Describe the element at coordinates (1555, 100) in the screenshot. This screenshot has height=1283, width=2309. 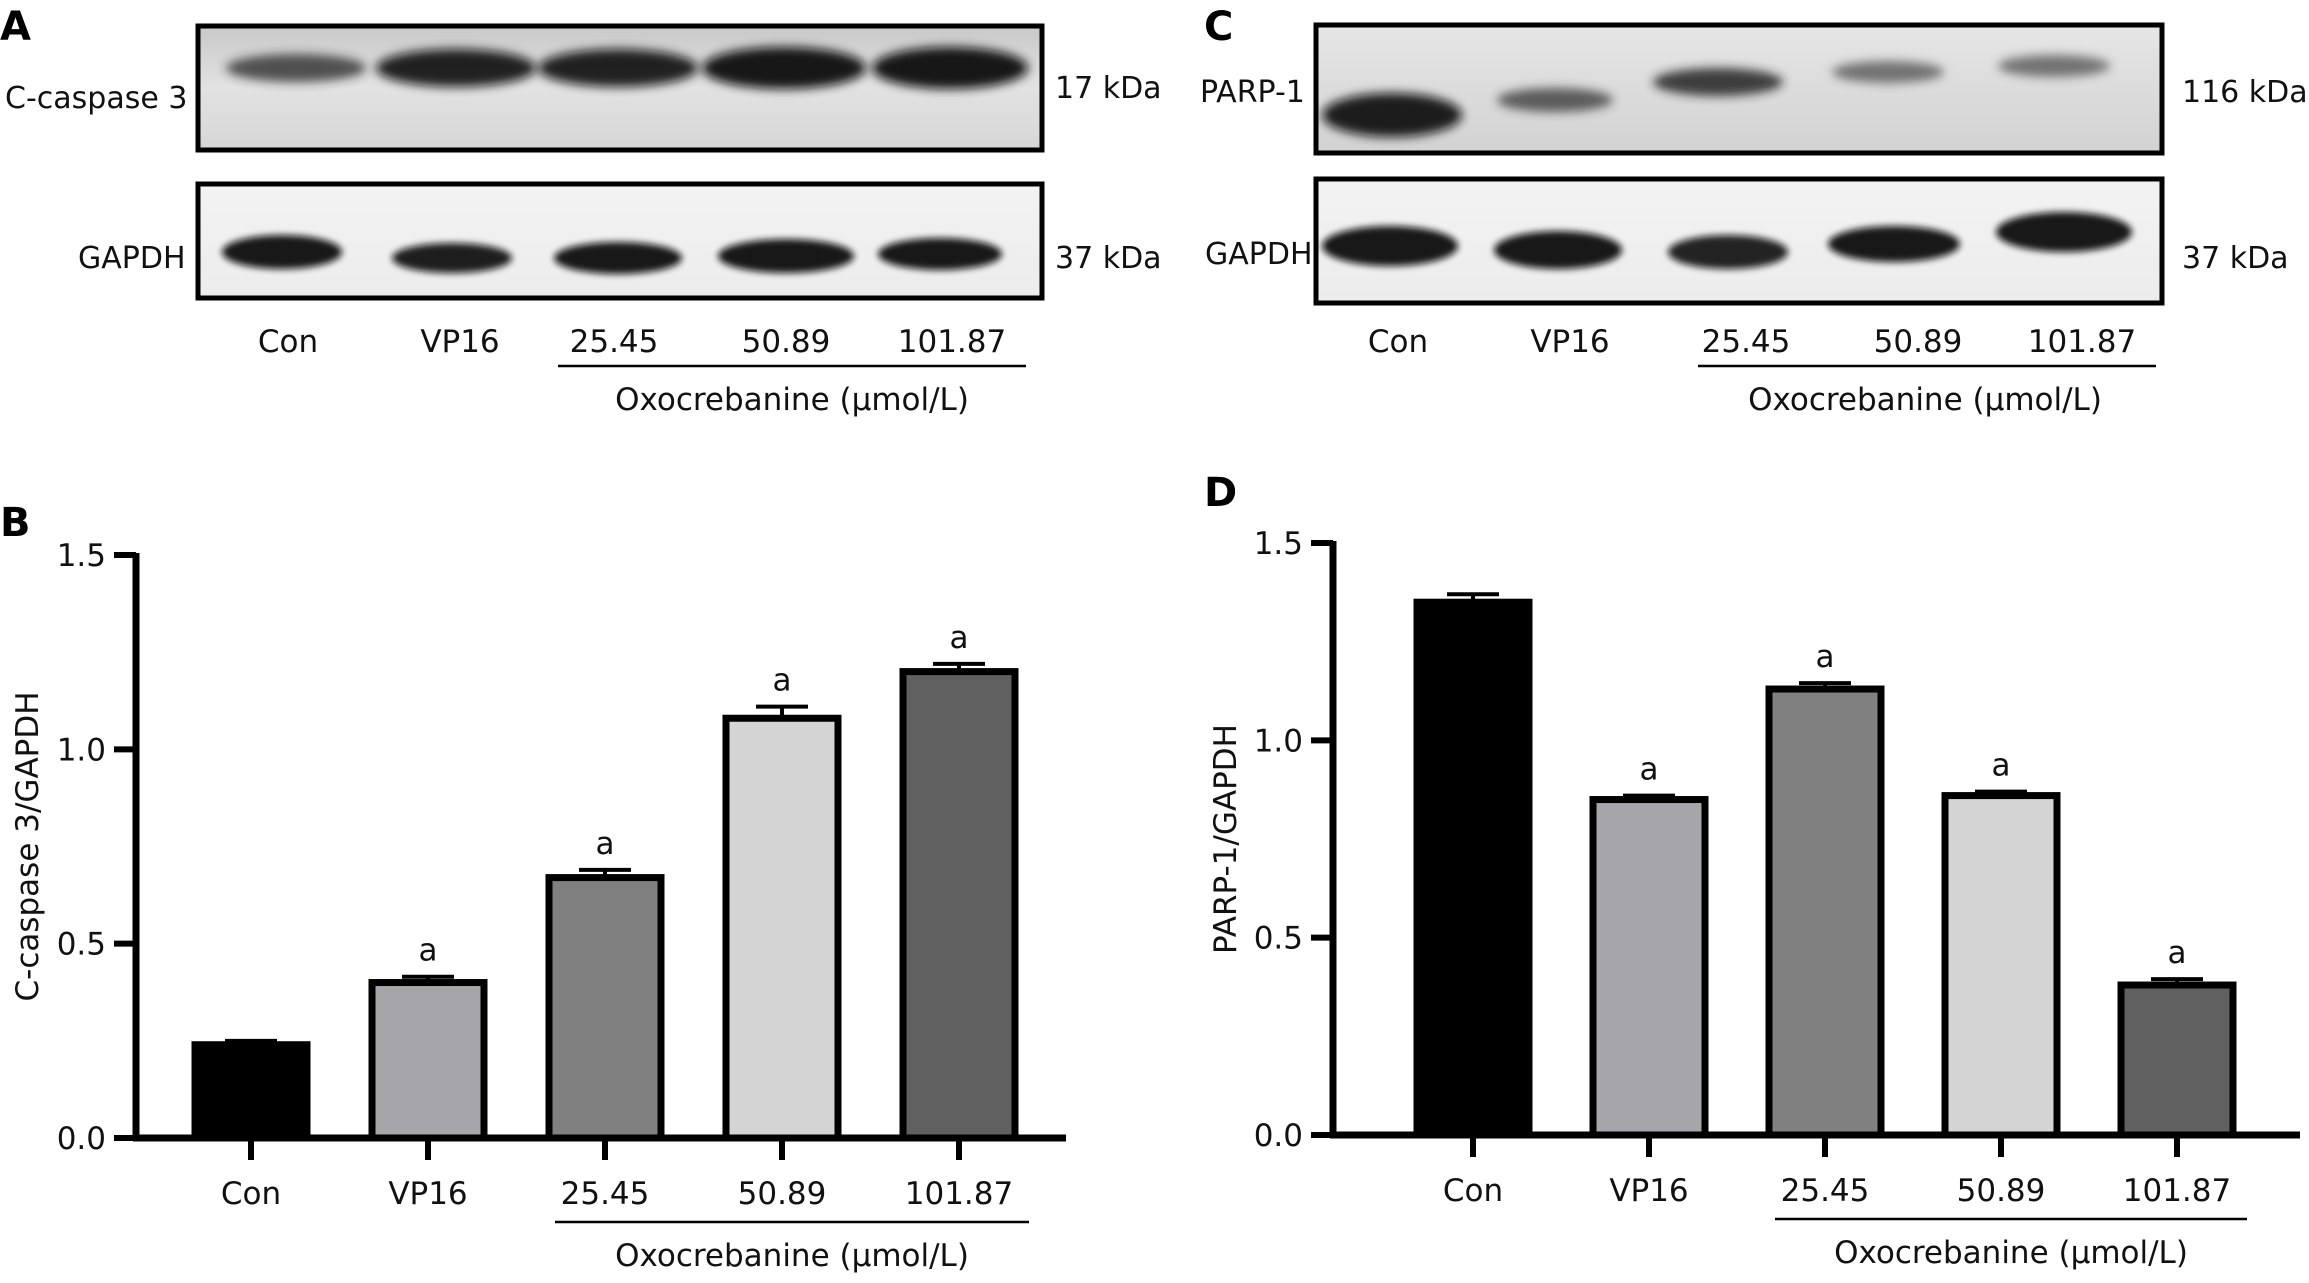
I see `band-parp1-vp16` at that location.